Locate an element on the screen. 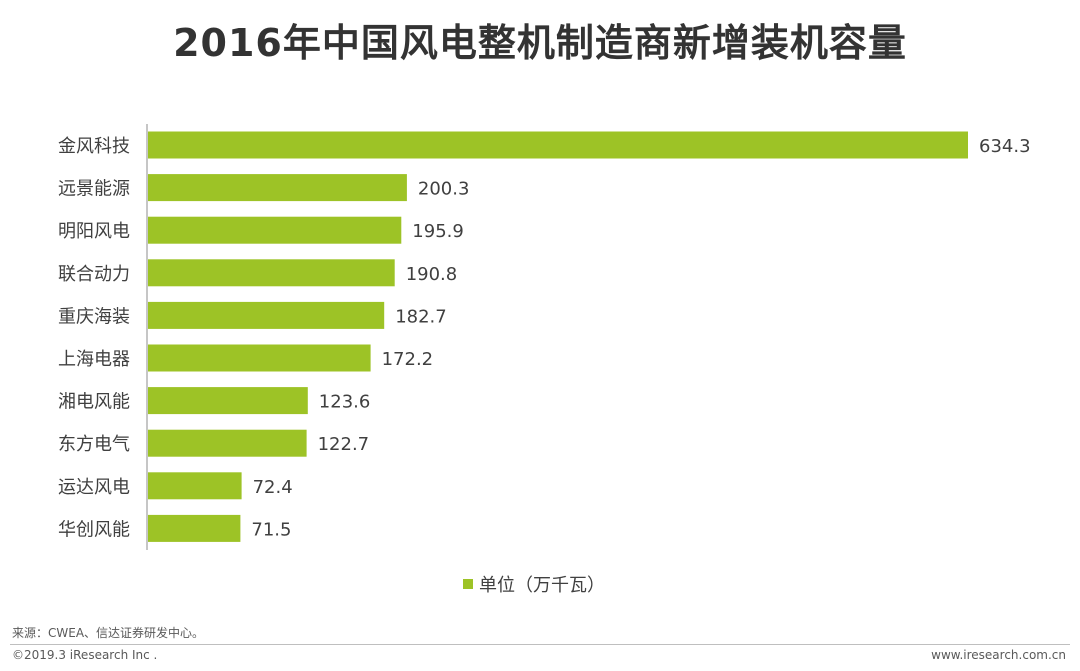 The height and width of the screenshot is (671, 1080). legend-swatch is located at coordinates (468, 584).